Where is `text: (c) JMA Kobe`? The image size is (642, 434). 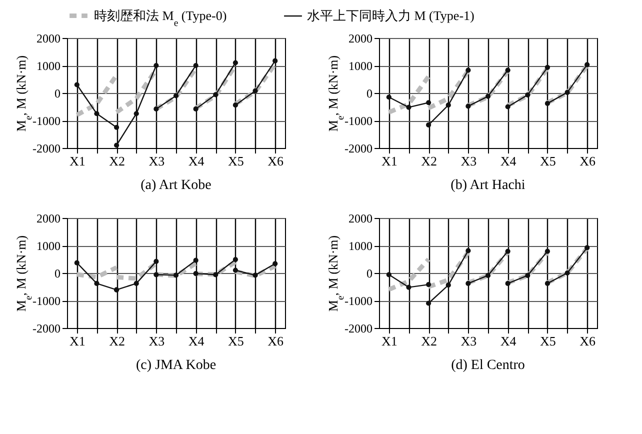 text: (c) JMA Kobe is located at coordinates (176, 365).